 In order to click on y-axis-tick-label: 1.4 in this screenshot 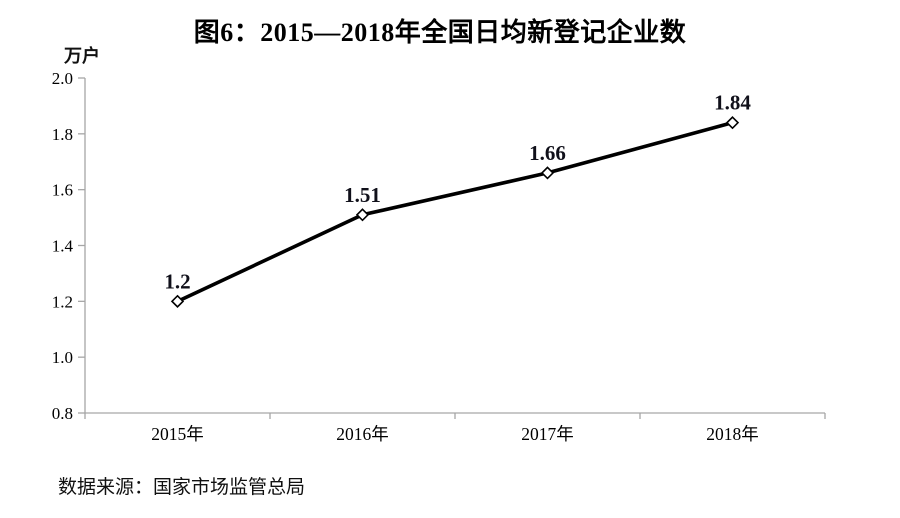, I will do `click(63, 246)`.